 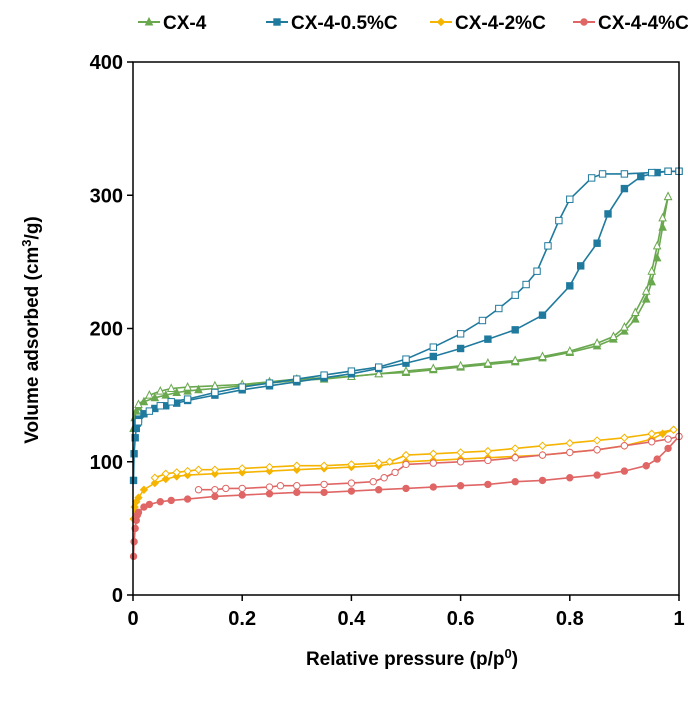 What do you see at coordinates (132, 619) in the screenshot?
I see `x-tick-label: 0` at bounding box center [132, 619].